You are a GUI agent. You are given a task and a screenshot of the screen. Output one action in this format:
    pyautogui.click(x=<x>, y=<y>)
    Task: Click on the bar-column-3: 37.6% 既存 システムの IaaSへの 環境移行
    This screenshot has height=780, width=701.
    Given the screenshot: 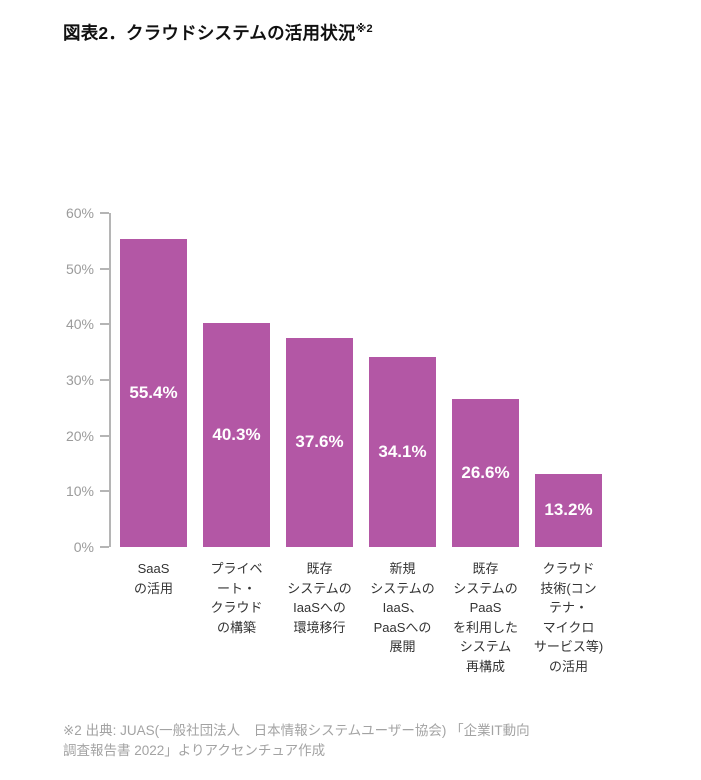 What is the action you would take?
    pyautogui.click(x=319, y=424)
    